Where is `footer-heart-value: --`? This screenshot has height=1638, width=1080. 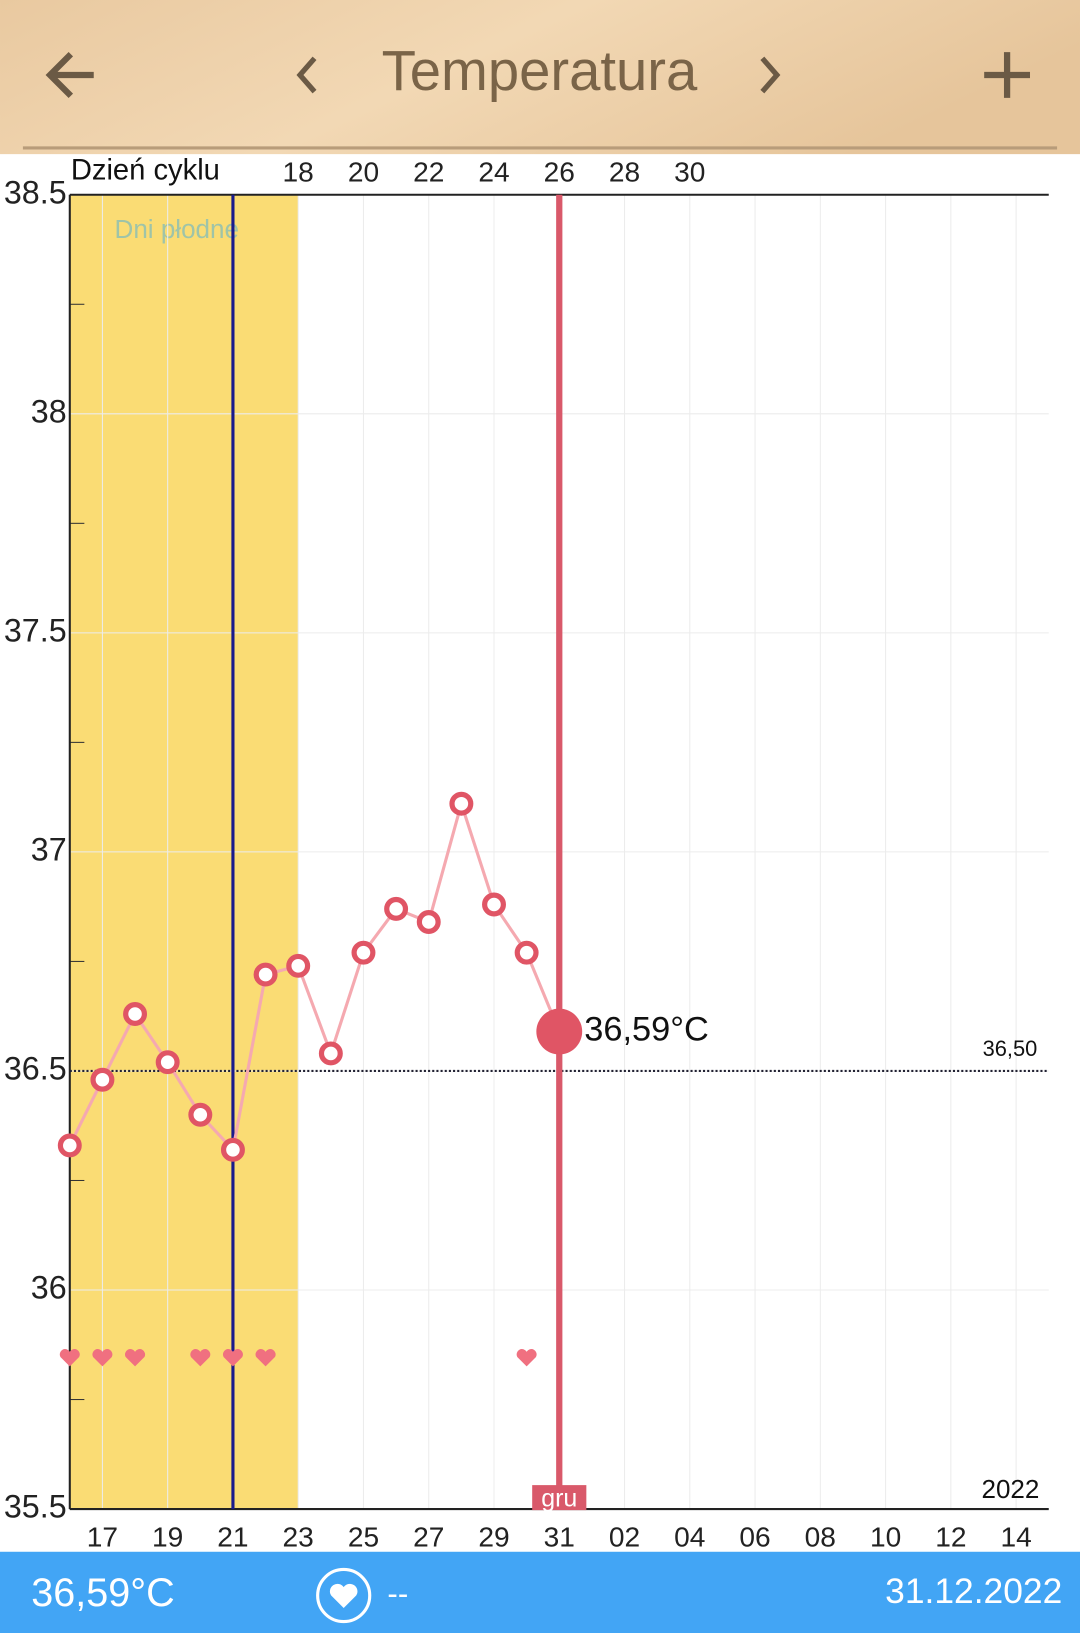 footer-heart-value: -- is located at coordinates (397, 1593).